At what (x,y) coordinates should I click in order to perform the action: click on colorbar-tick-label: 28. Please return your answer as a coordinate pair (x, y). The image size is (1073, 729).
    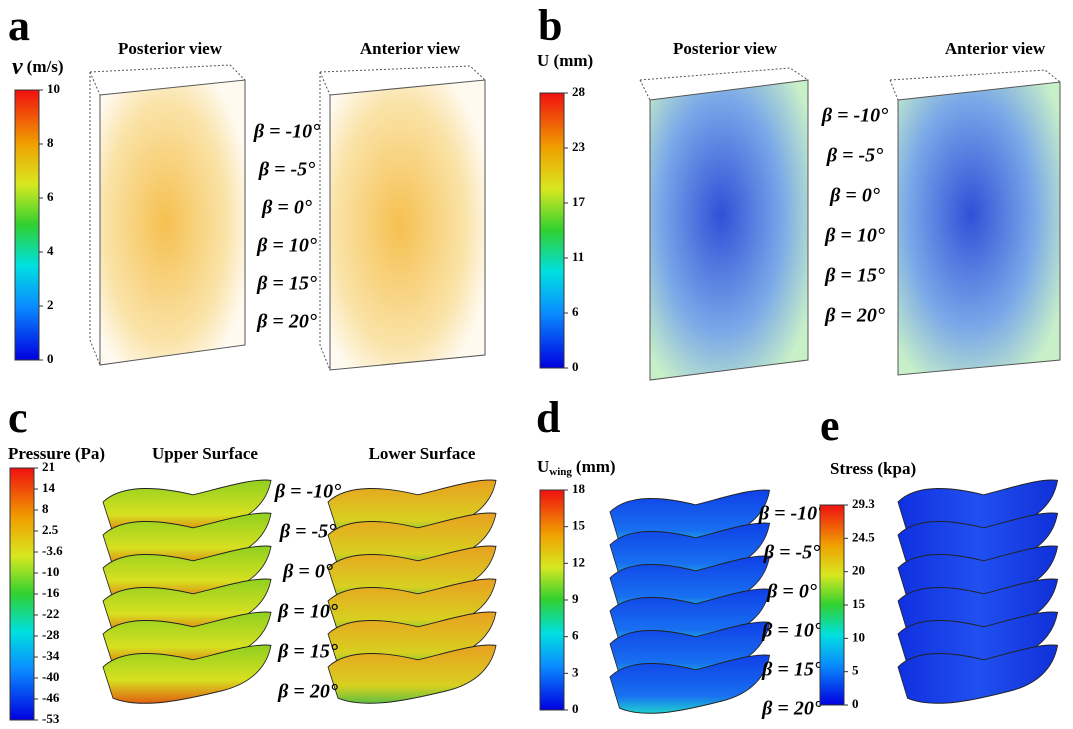
    Looking at the image, I should click on (579, 91).